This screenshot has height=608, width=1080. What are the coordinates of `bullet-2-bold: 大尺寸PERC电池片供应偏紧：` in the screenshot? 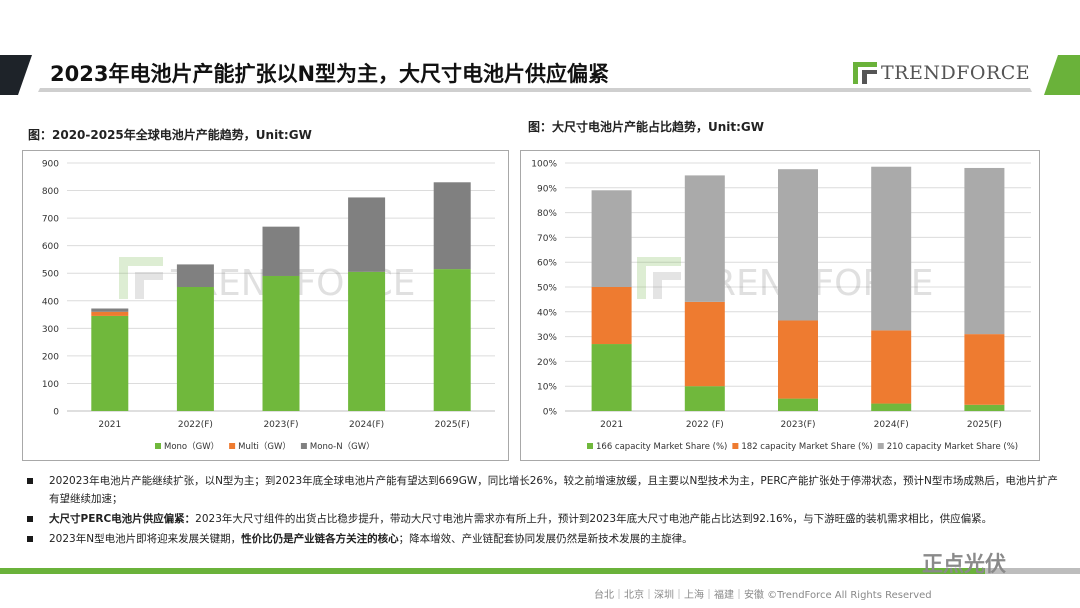 It's located at (122, 519).